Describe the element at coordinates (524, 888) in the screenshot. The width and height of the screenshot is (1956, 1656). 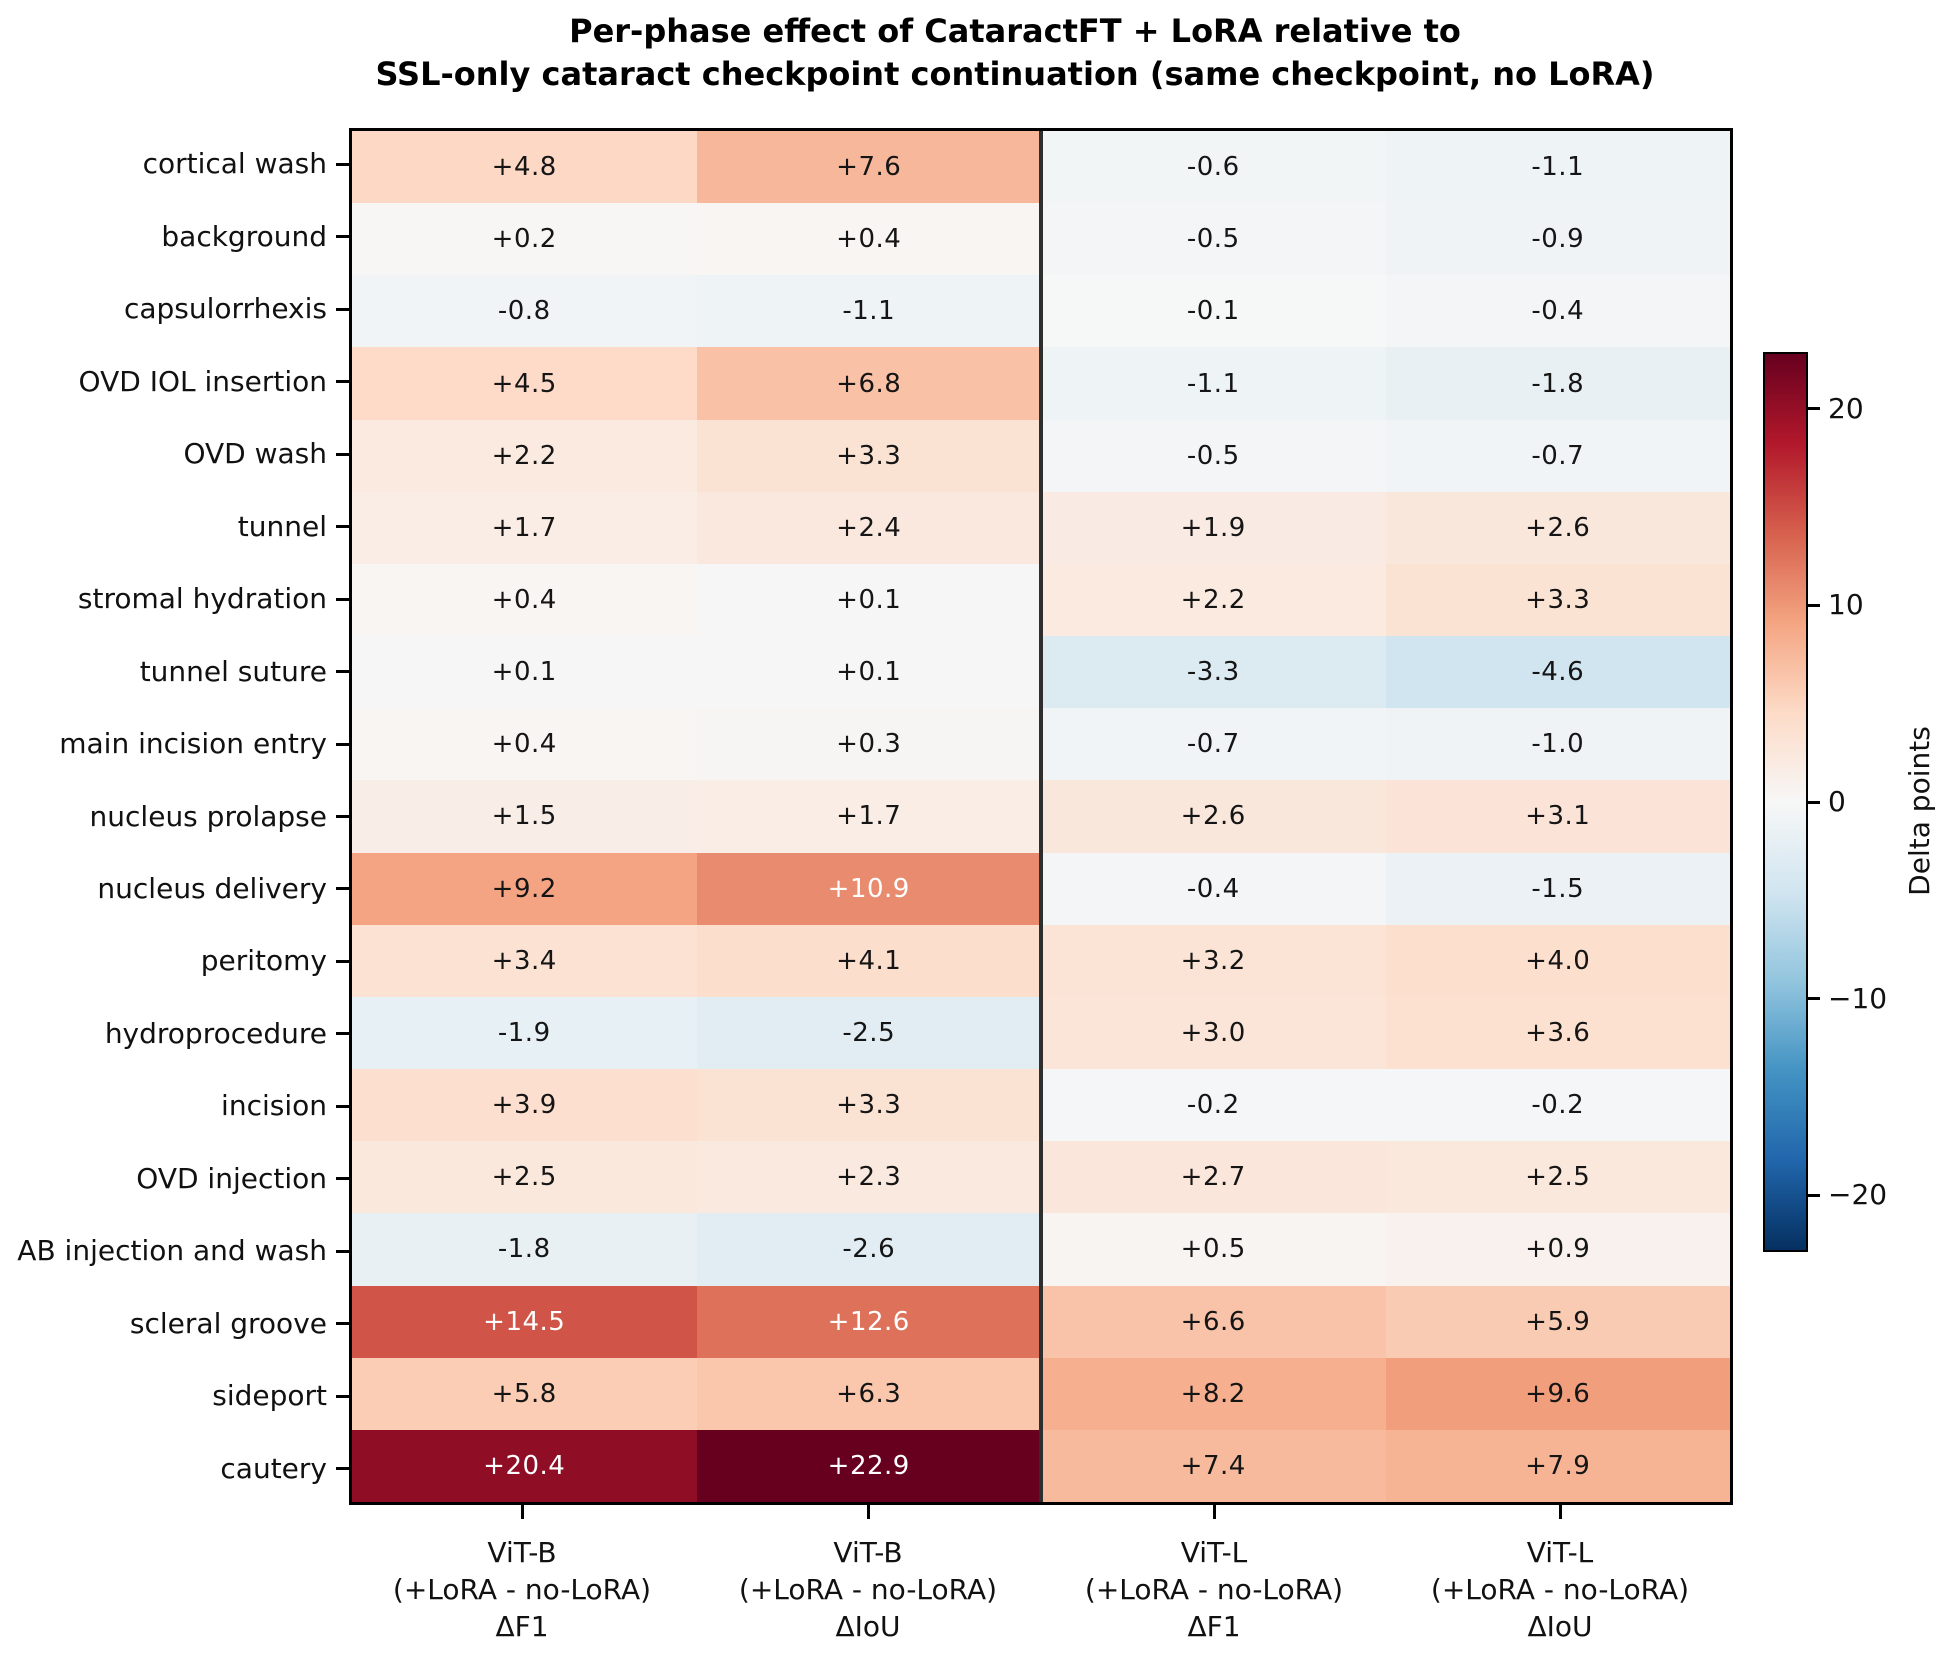
I see `heatmap-cell: +9.2` at that location.